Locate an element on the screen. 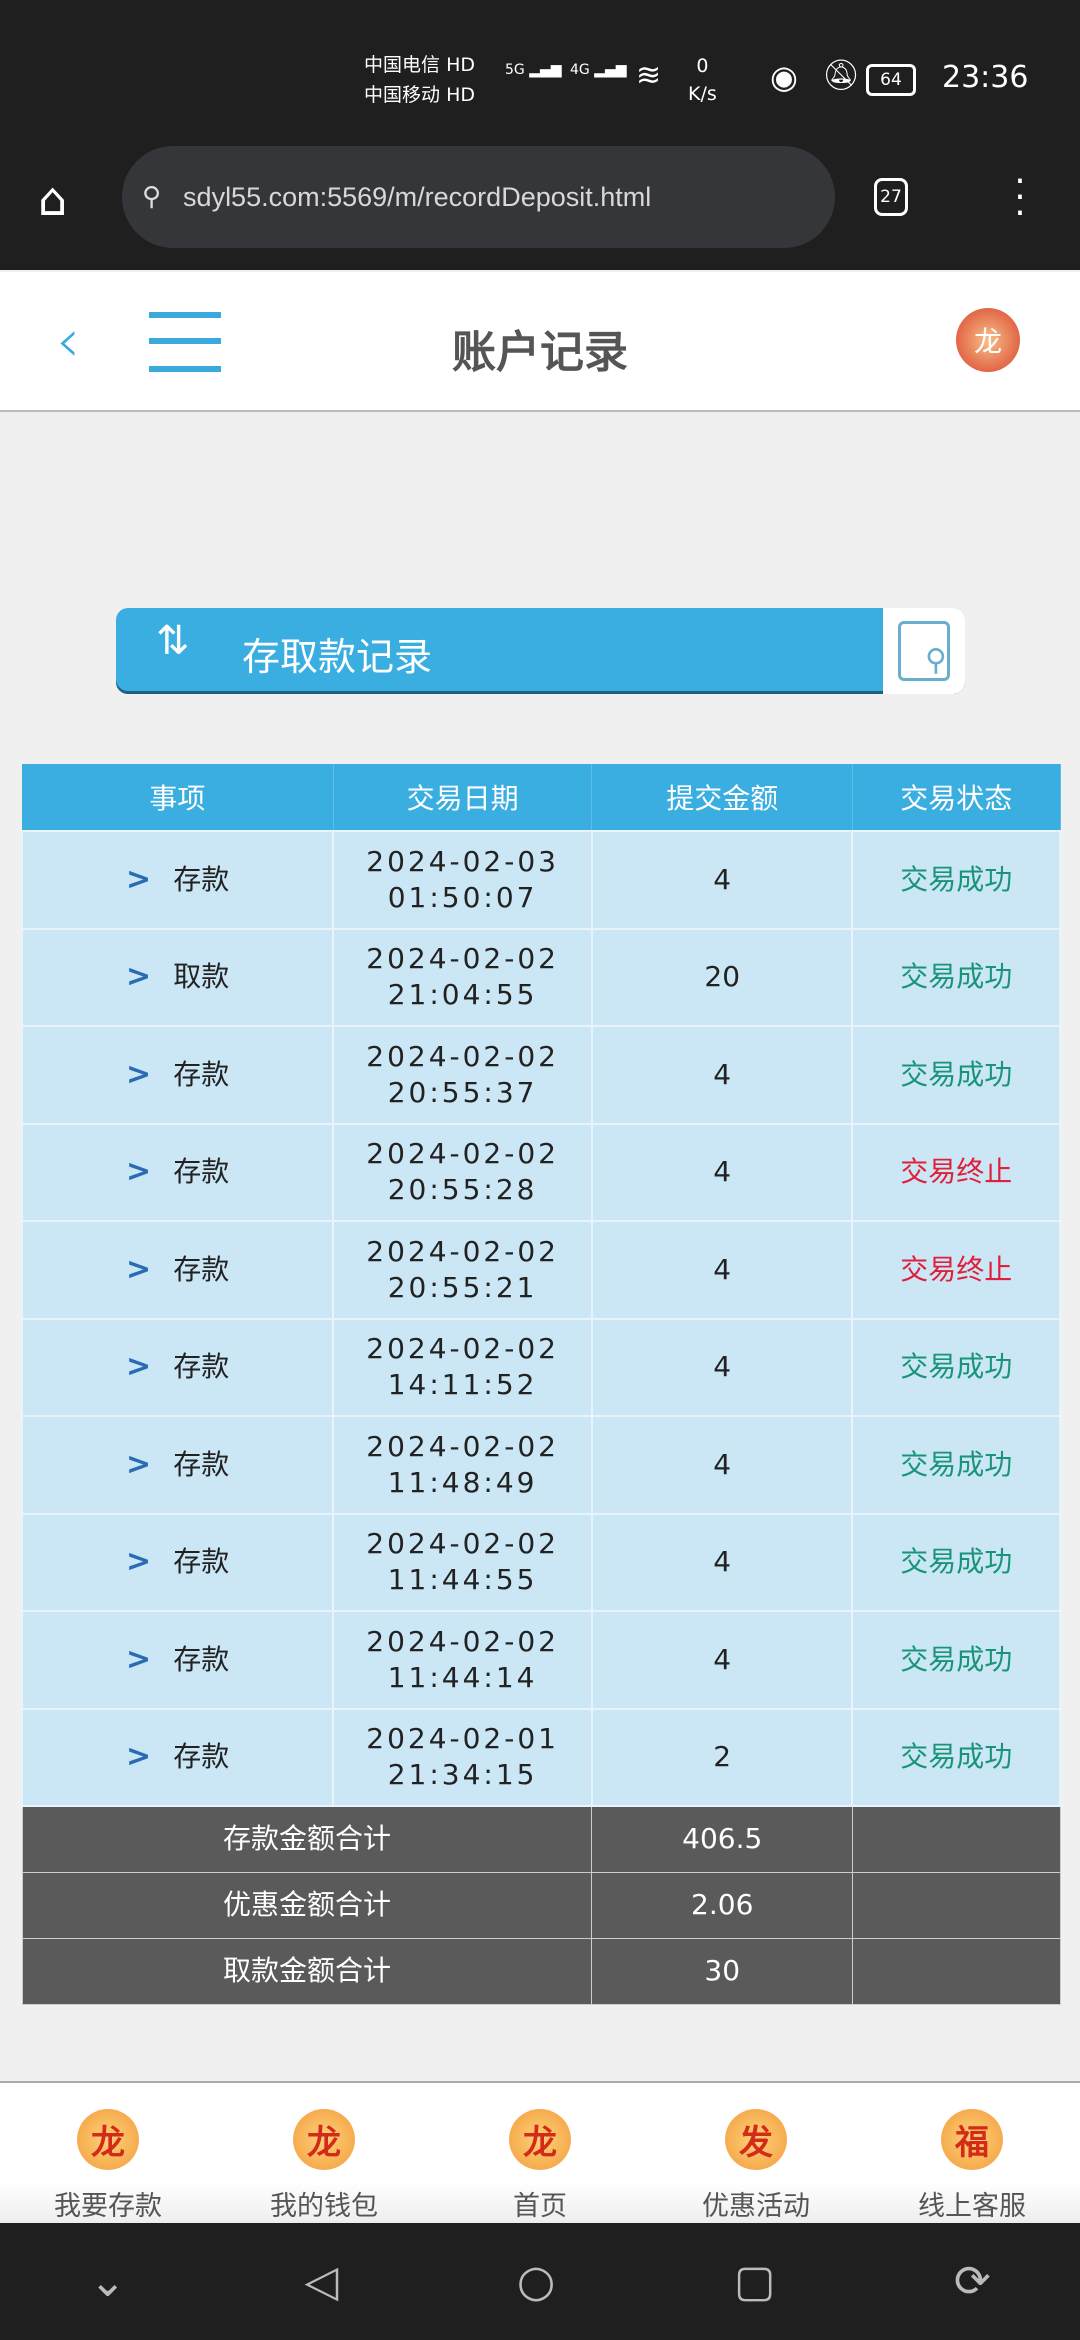  dragon-home-icon: 龙 is located at coordinates (540, 2139).